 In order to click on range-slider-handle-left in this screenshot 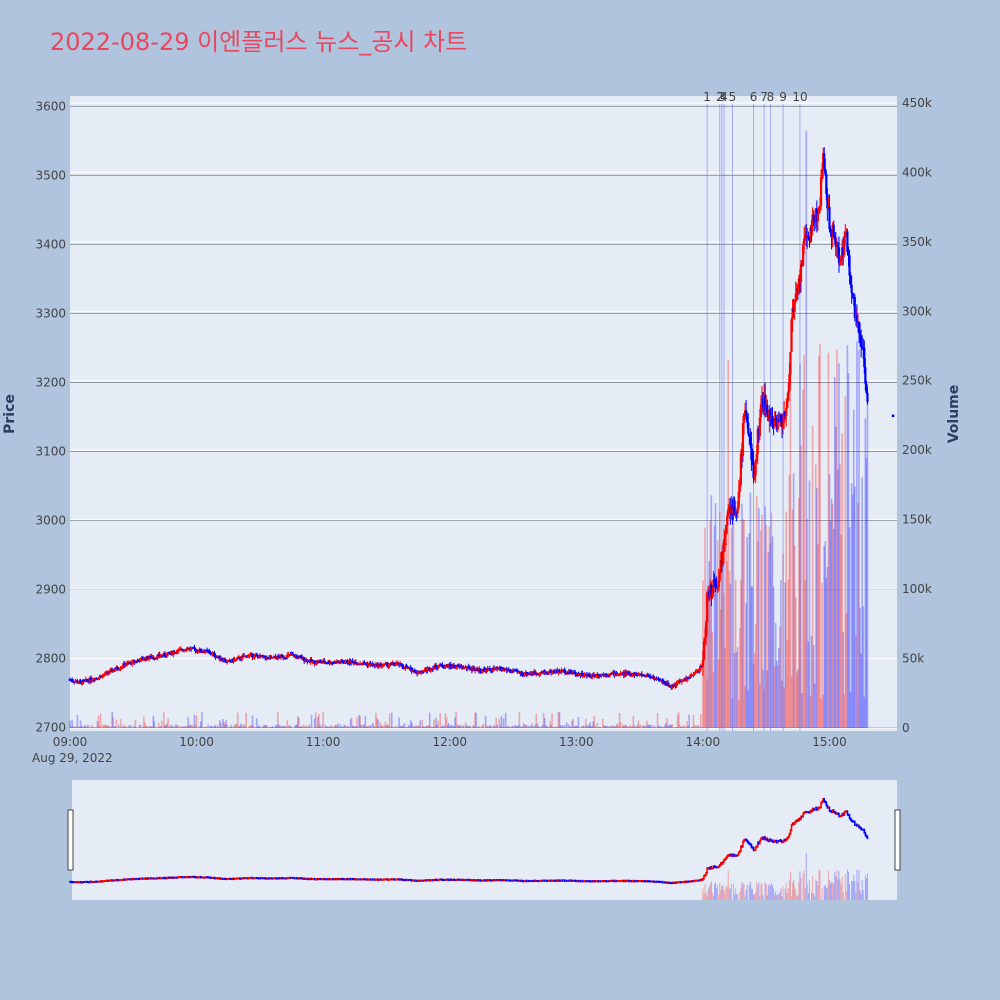, I will do `click(70, 840)`.